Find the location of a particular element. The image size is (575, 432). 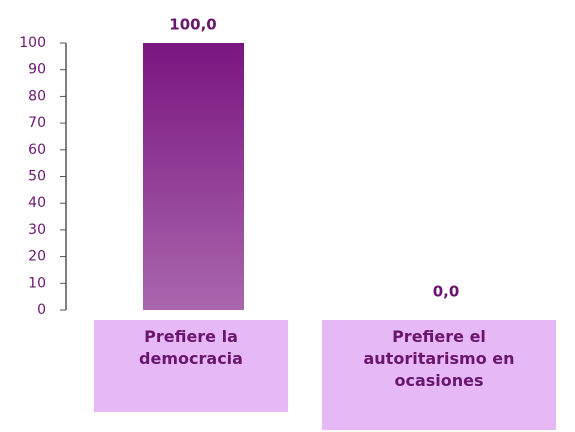

y-tick-label: 50 is located at coordinates (37, 177).